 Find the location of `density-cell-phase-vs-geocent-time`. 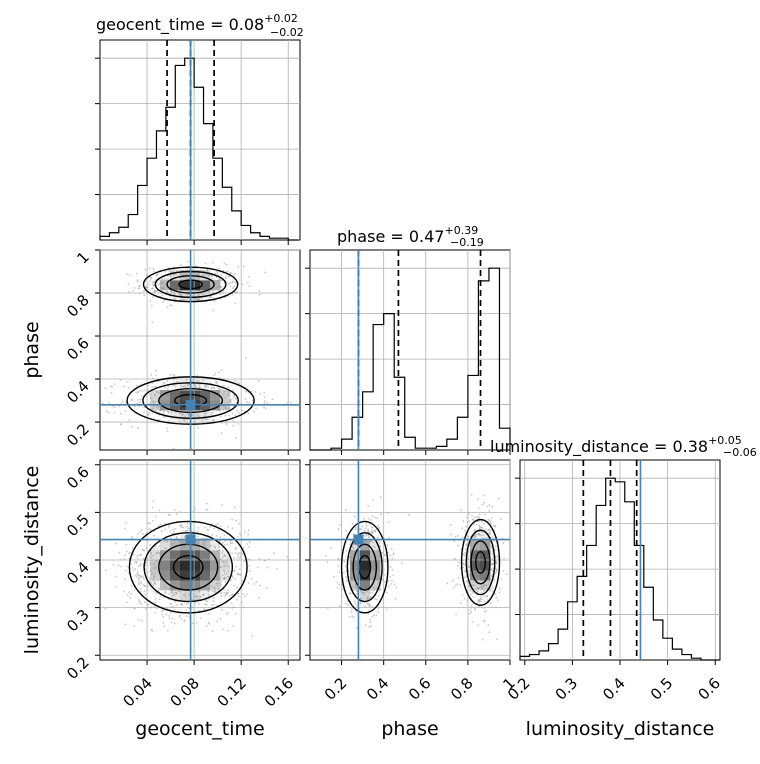

density-cell-phase-vs-geocent-time is located at coordinates (185, 385).